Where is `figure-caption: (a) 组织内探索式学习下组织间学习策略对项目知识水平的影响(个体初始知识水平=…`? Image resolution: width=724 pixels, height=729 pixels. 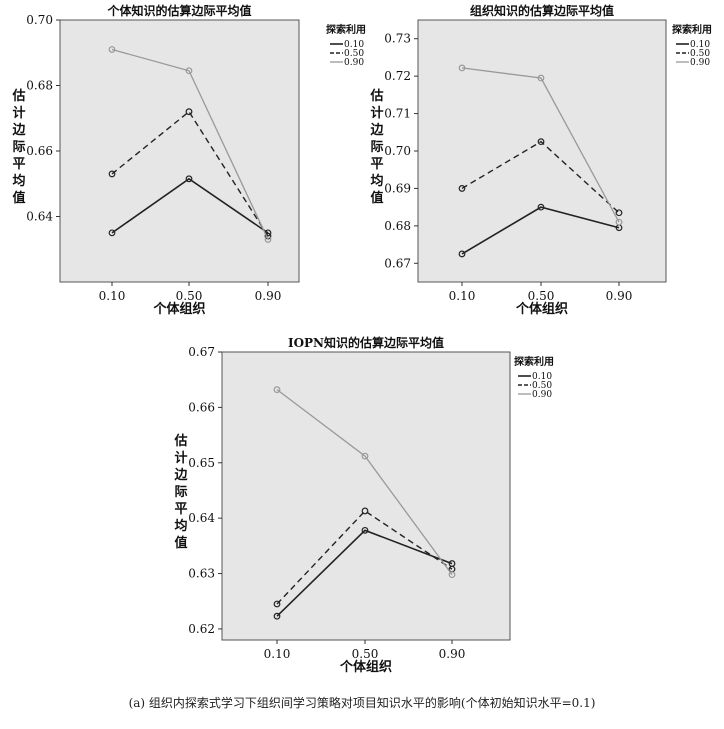
figure-caption: (a) 组织内探索式学习下组织间学习策略对项目知识水平的影响(个体初始知识水平=… is located at coordinates (362, 703).